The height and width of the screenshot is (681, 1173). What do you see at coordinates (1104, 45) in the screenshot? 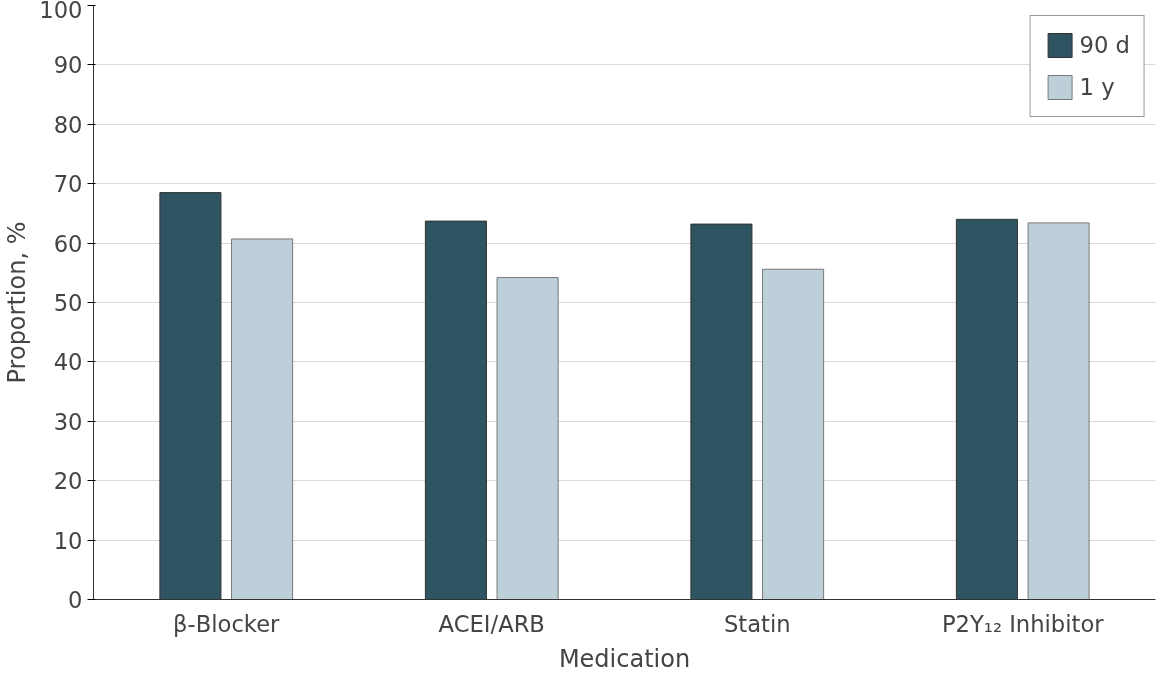
I see `legend-label: 90 d` at bounding box center [1104, 45].